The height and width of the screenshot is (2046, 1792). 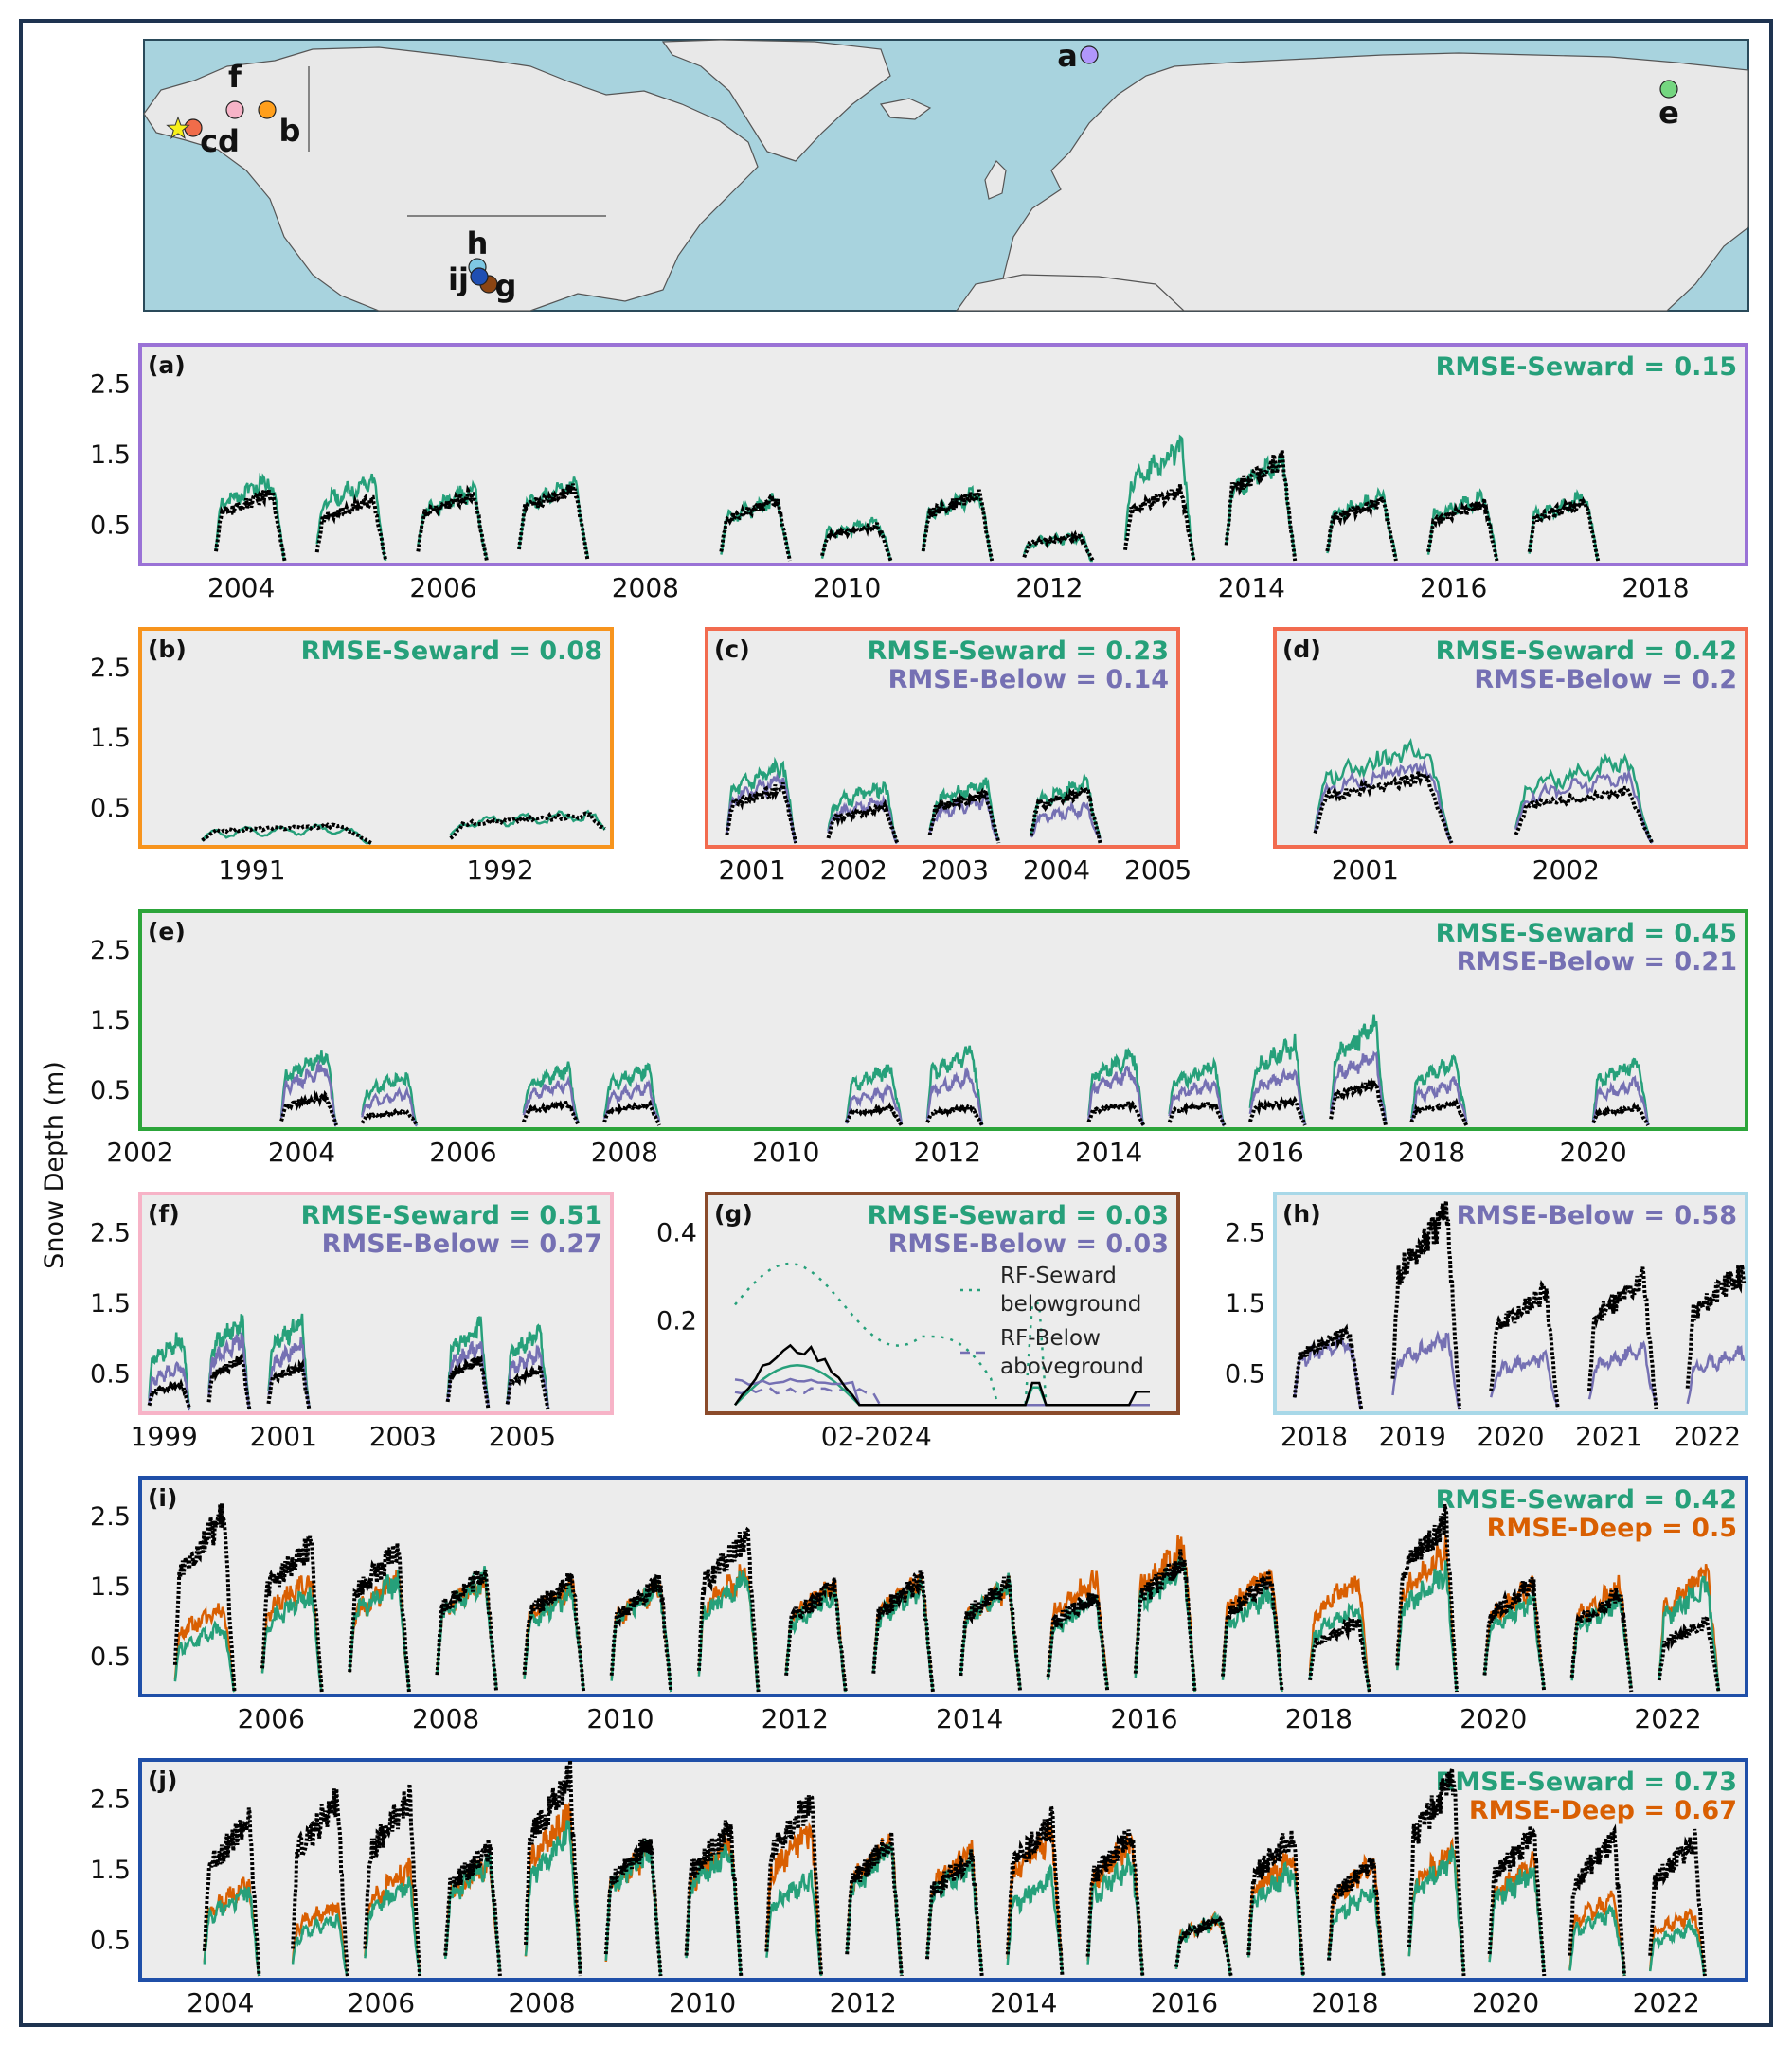 I want to click on panel-i-x-tick: 2020, so click(x=1493, y=1718).